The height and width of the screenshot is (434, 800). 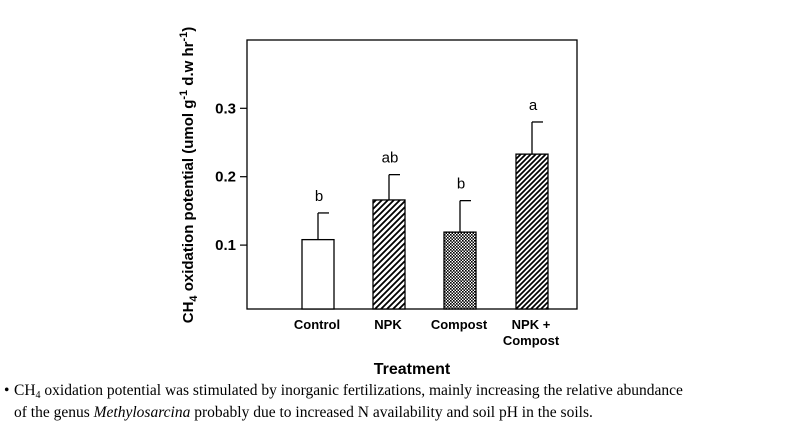 What do you see at coordinates (388, 324) in the screenshot?
I see `x-tick-label: NPK` at bounding box center [388, 324].